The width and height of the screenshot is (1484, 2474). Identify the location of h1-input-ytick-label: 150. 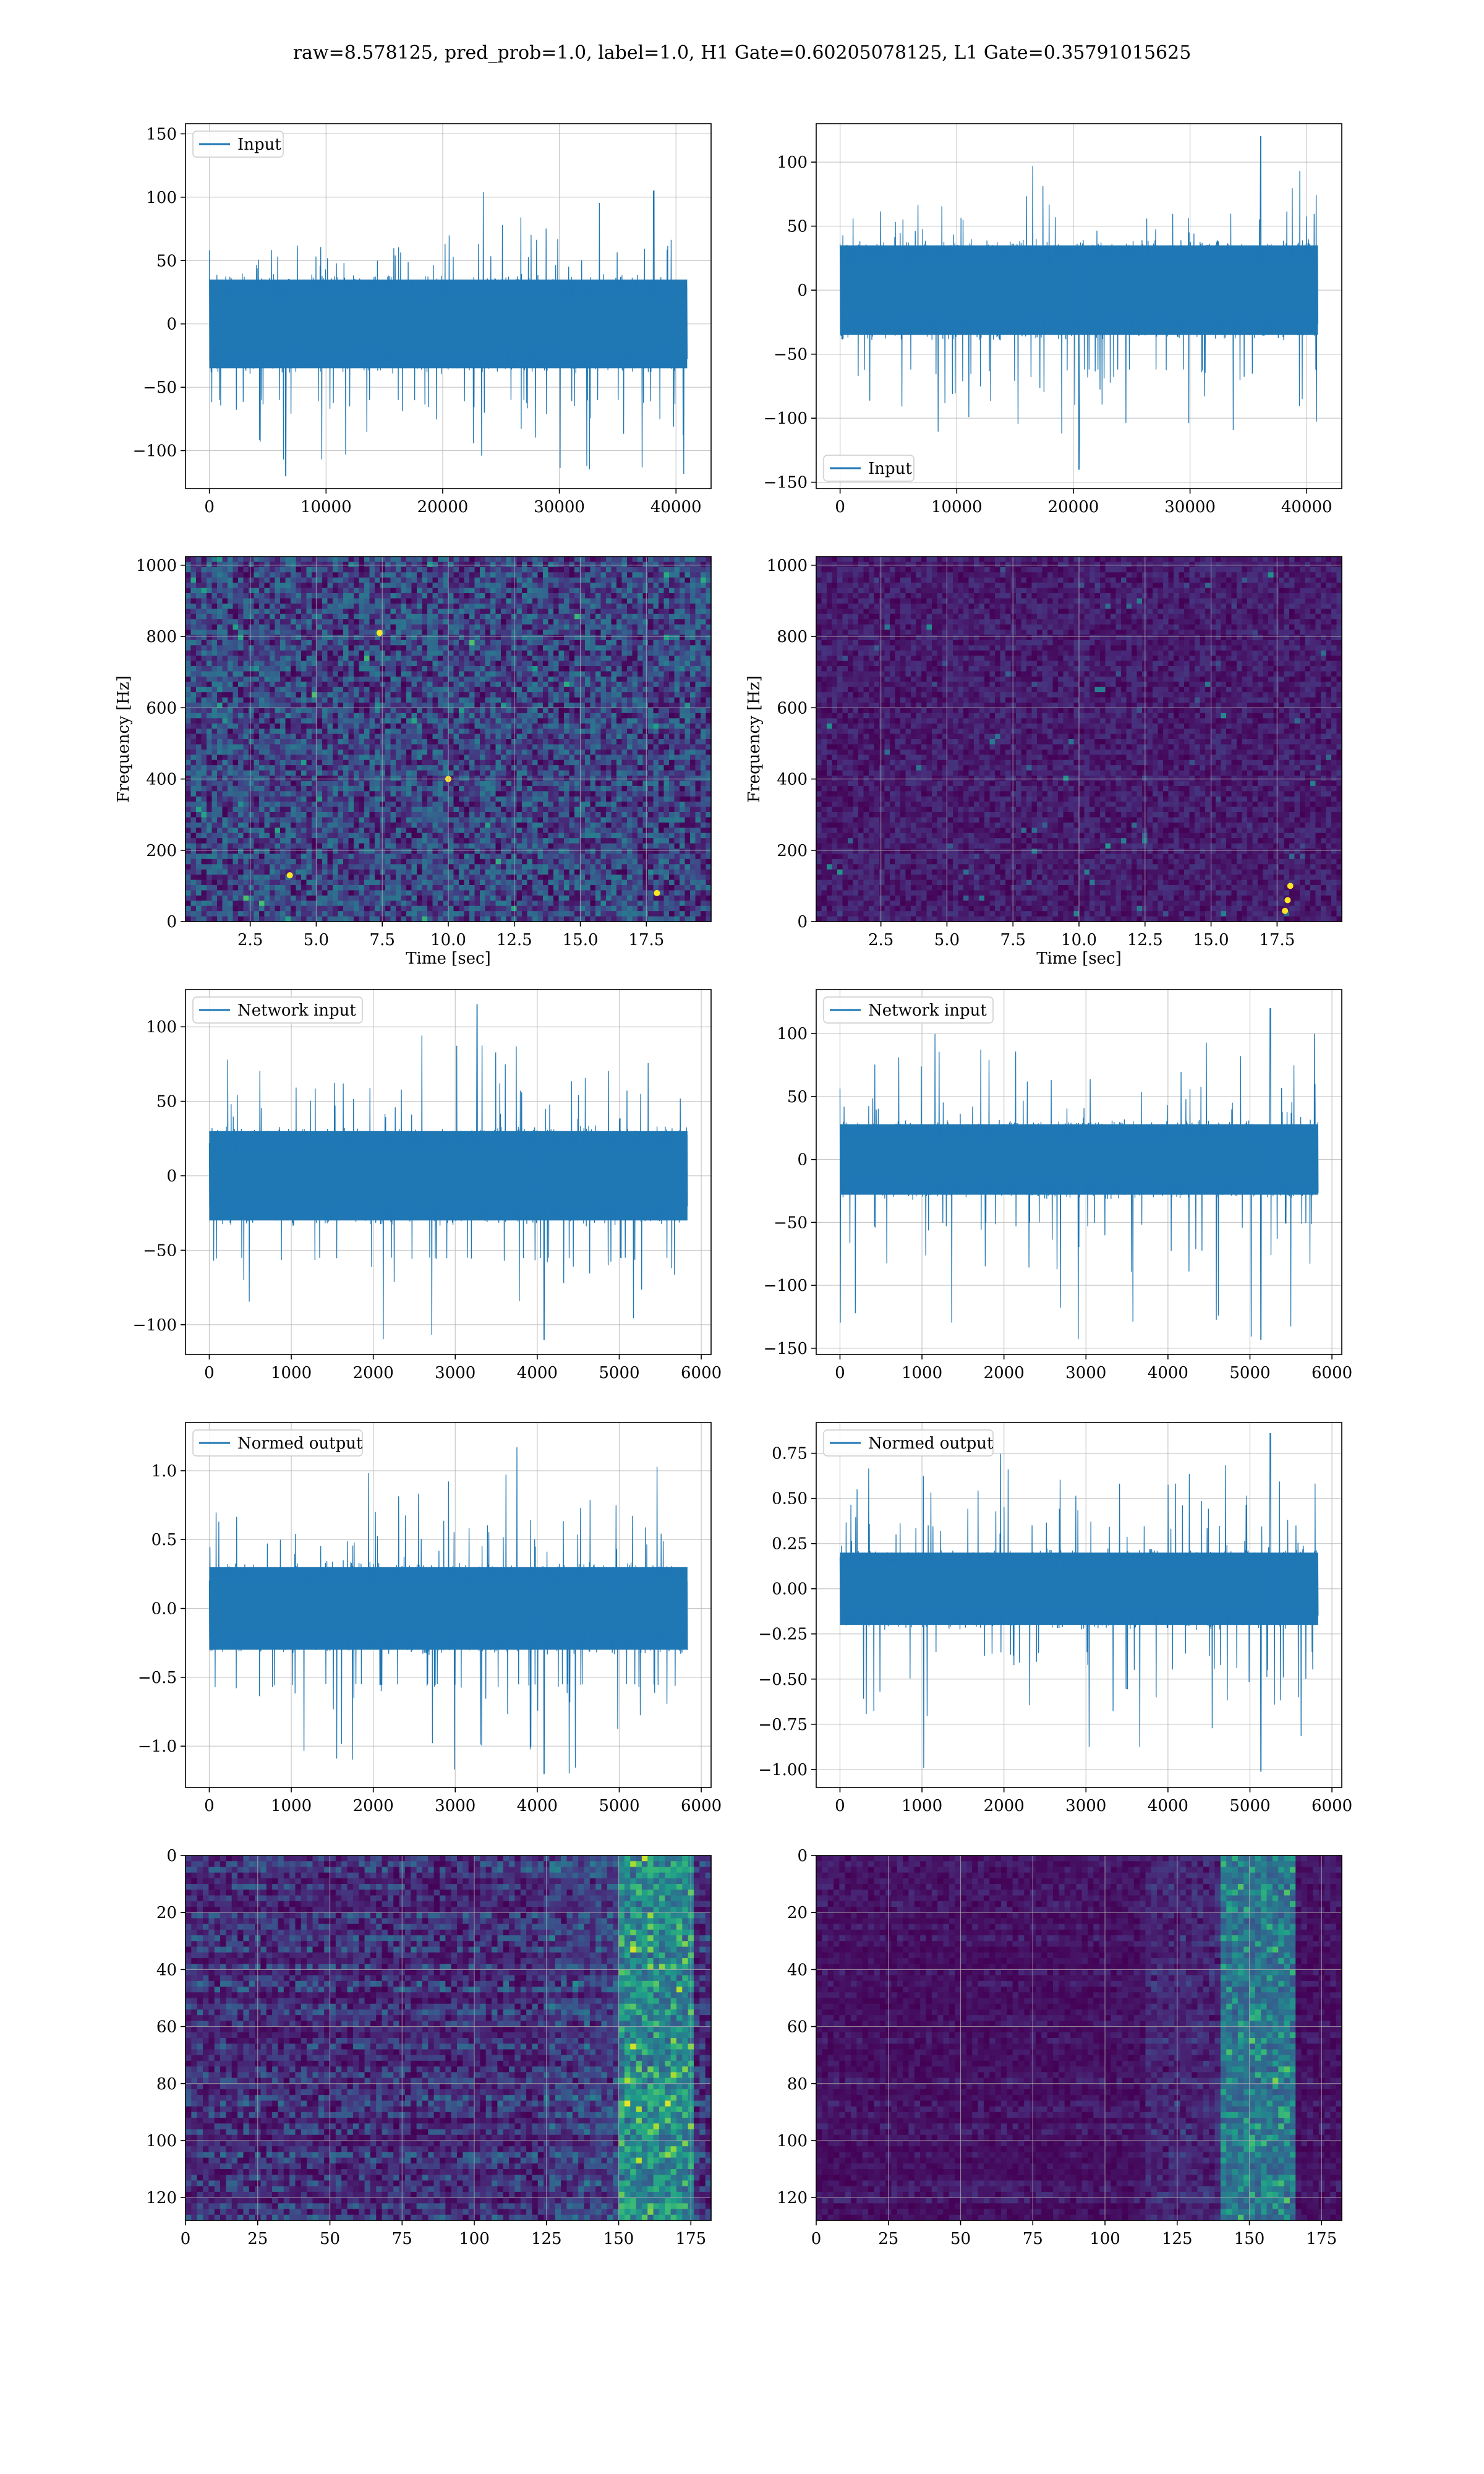
(161, 134).